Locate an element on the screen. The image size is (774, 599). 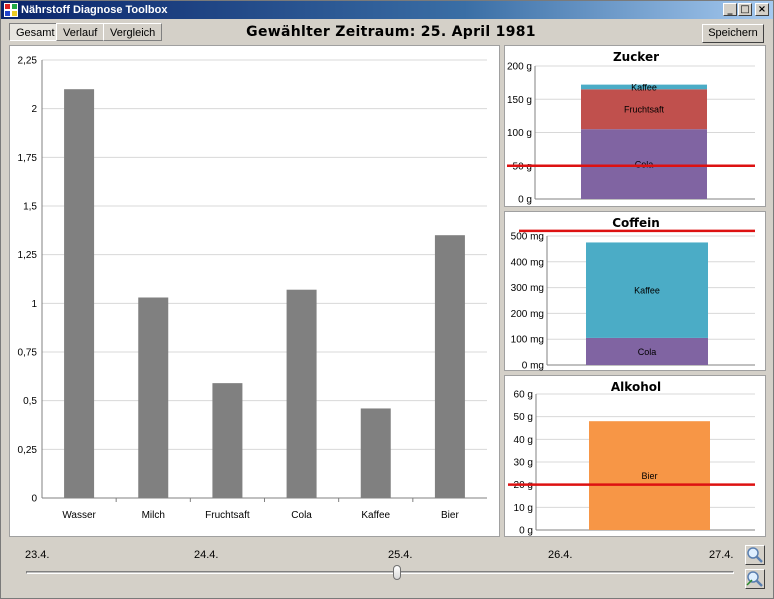
y-tick-label: 30 g is located at coordinates (523, 463).